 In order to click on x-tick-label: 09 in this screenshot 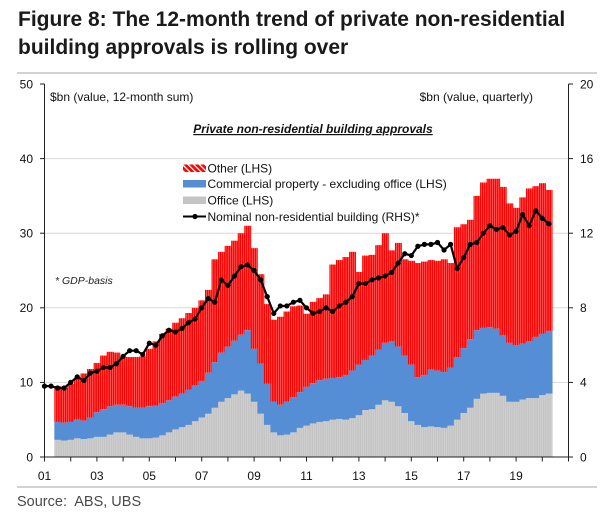, I will do `click(254, 476)`.